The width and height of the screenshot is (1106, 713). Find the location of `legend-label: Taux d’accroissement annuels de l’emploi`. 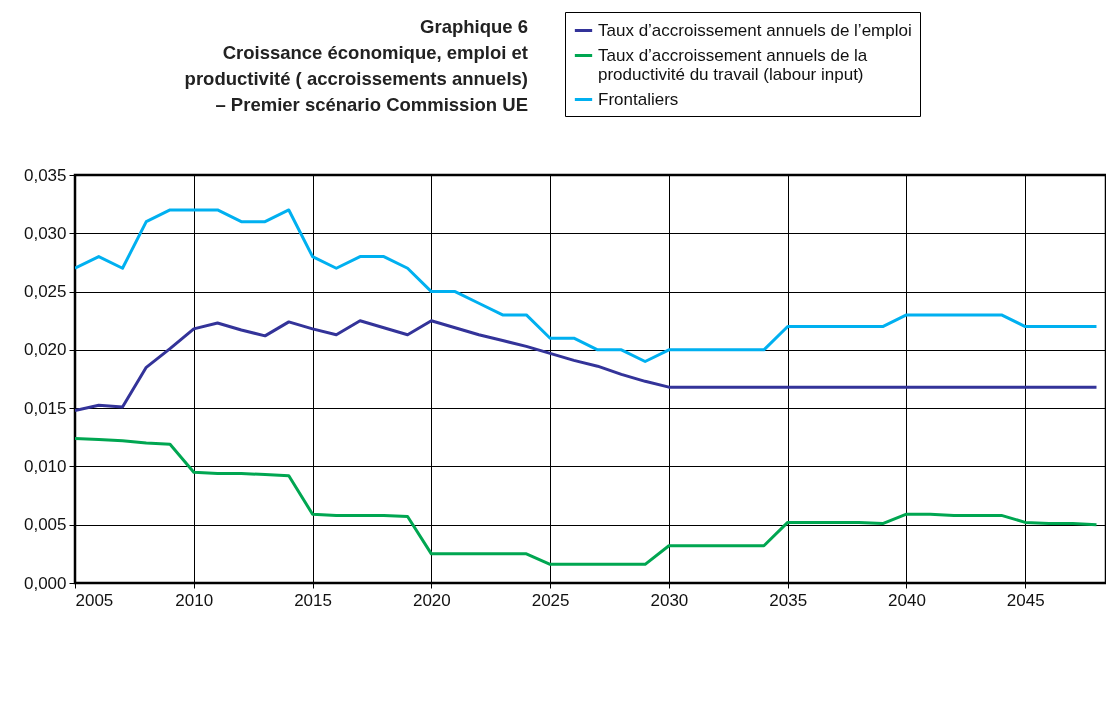

legend-label: Taux d’accroissement annuels de l’emploi is located at coordinates (755, 30).